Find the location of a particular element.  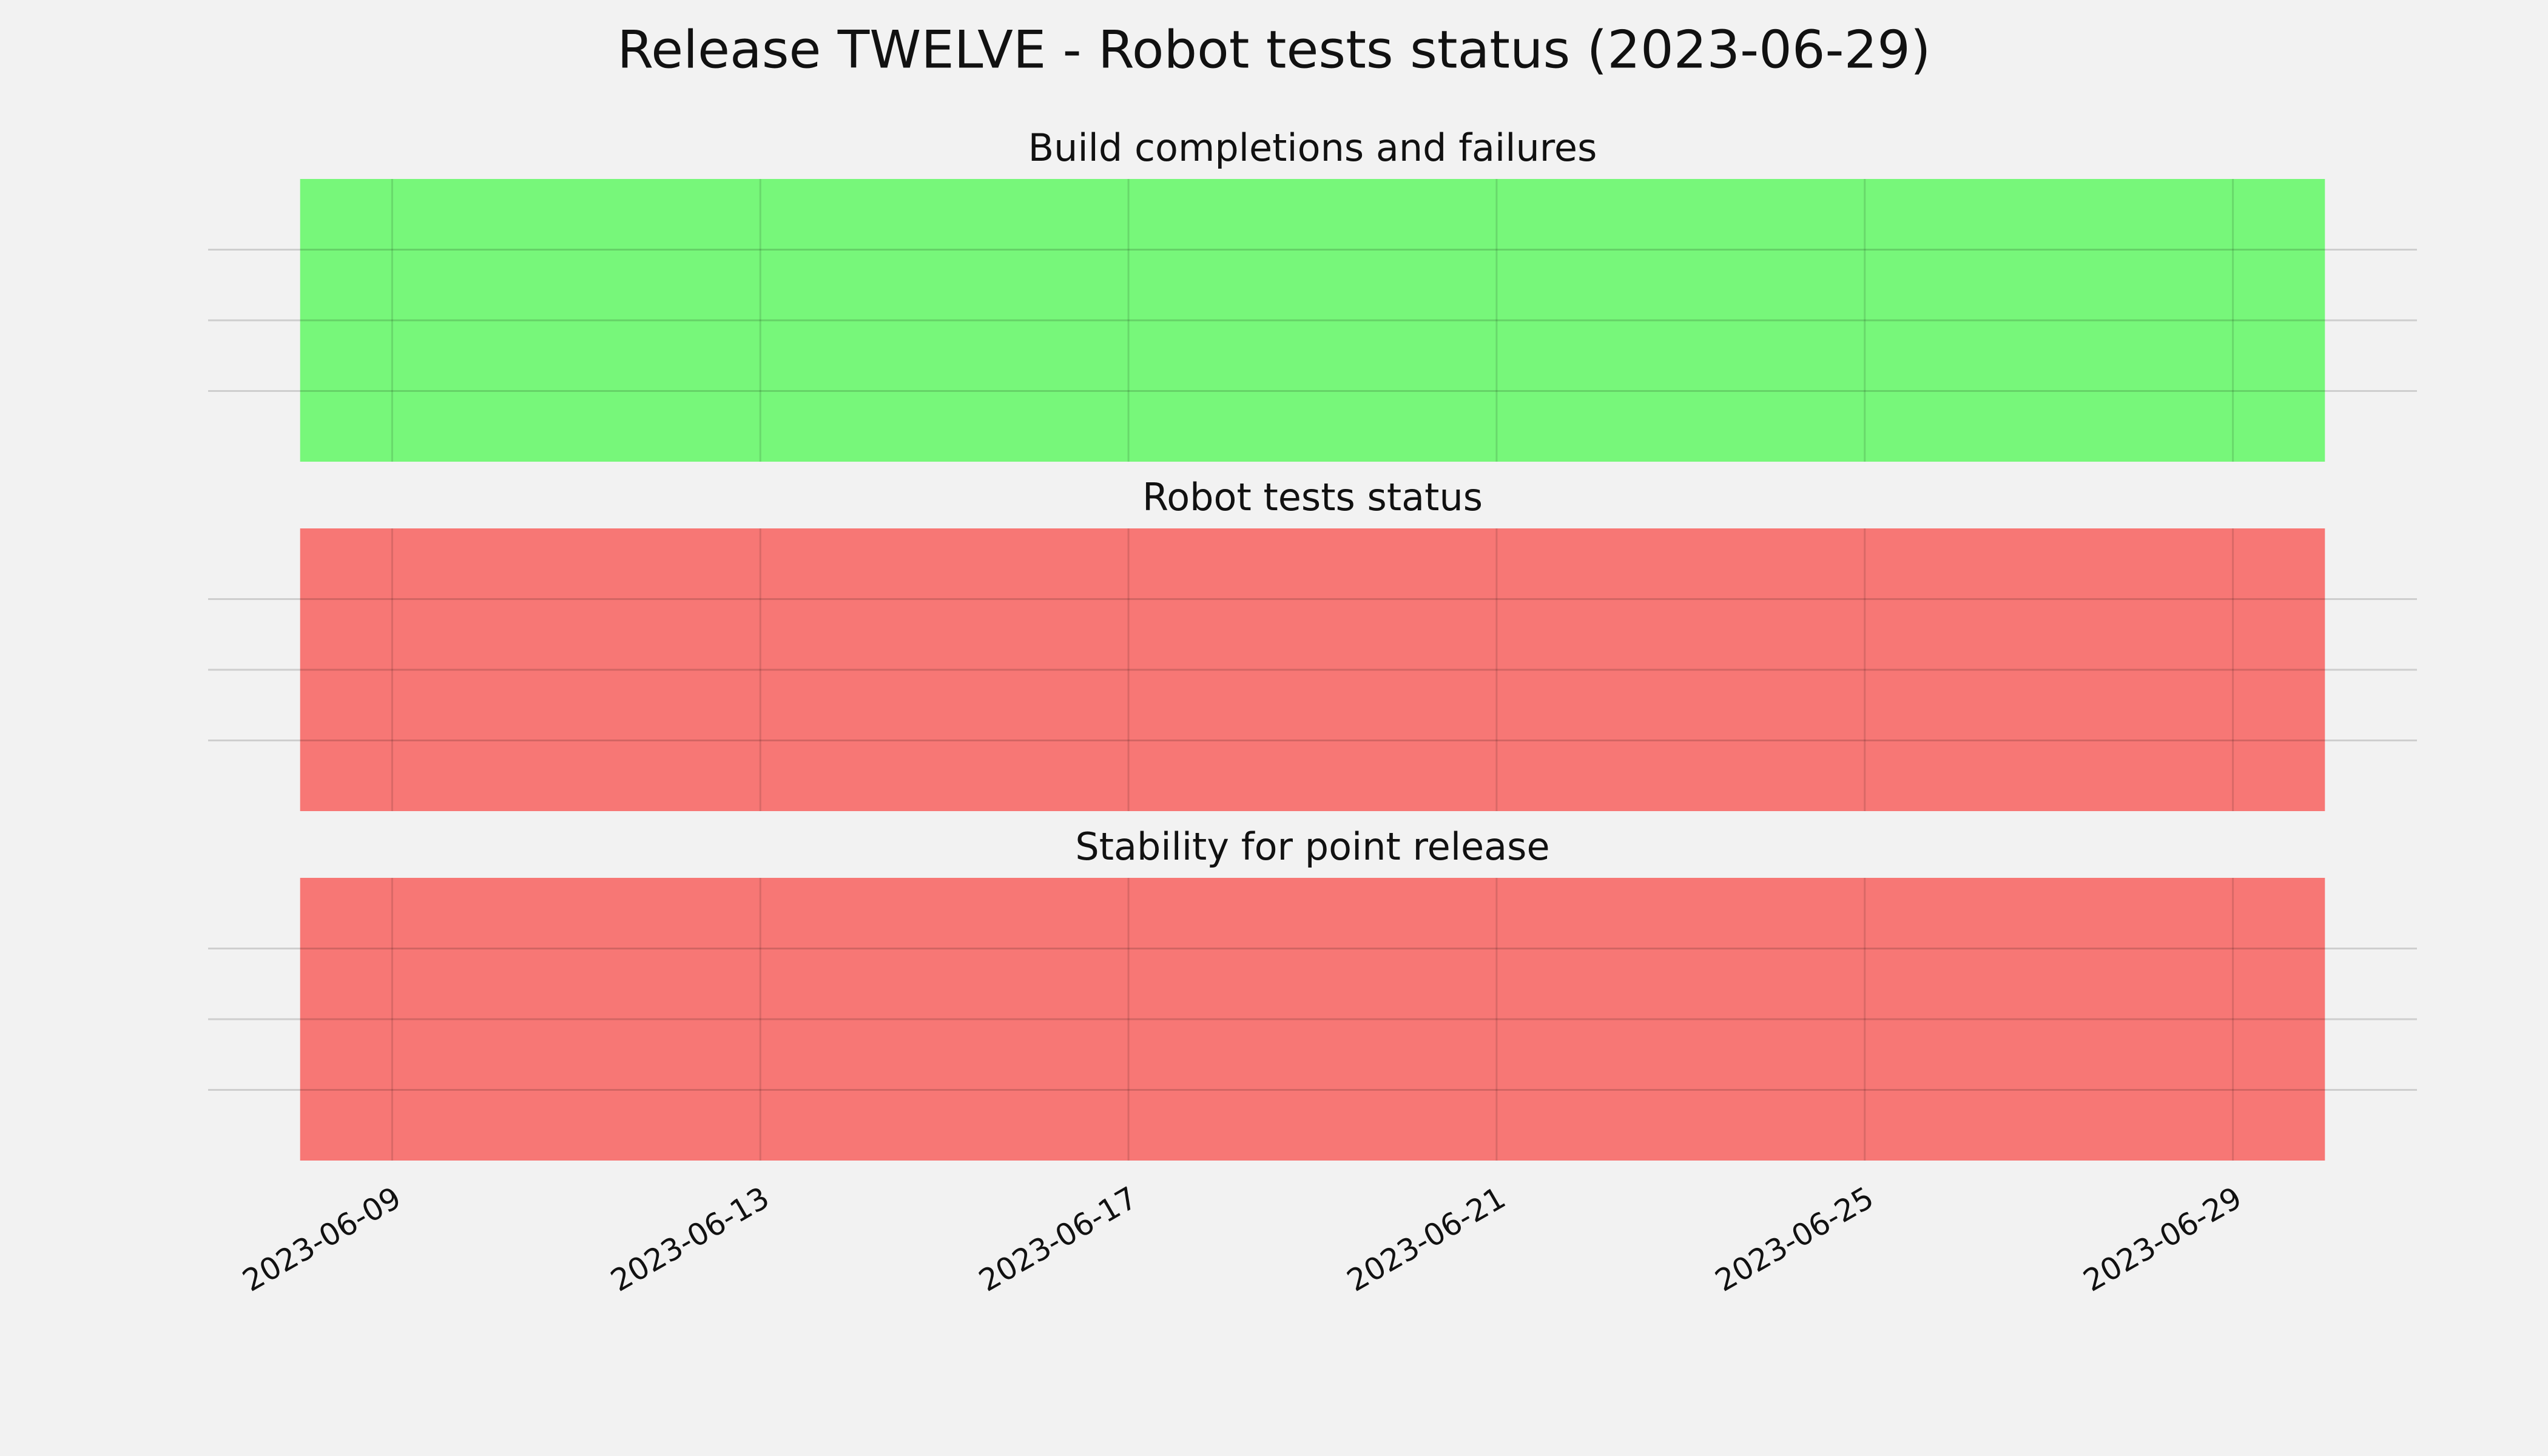

subplot-title: Stability for point release is located at coordinates (1312, 846).